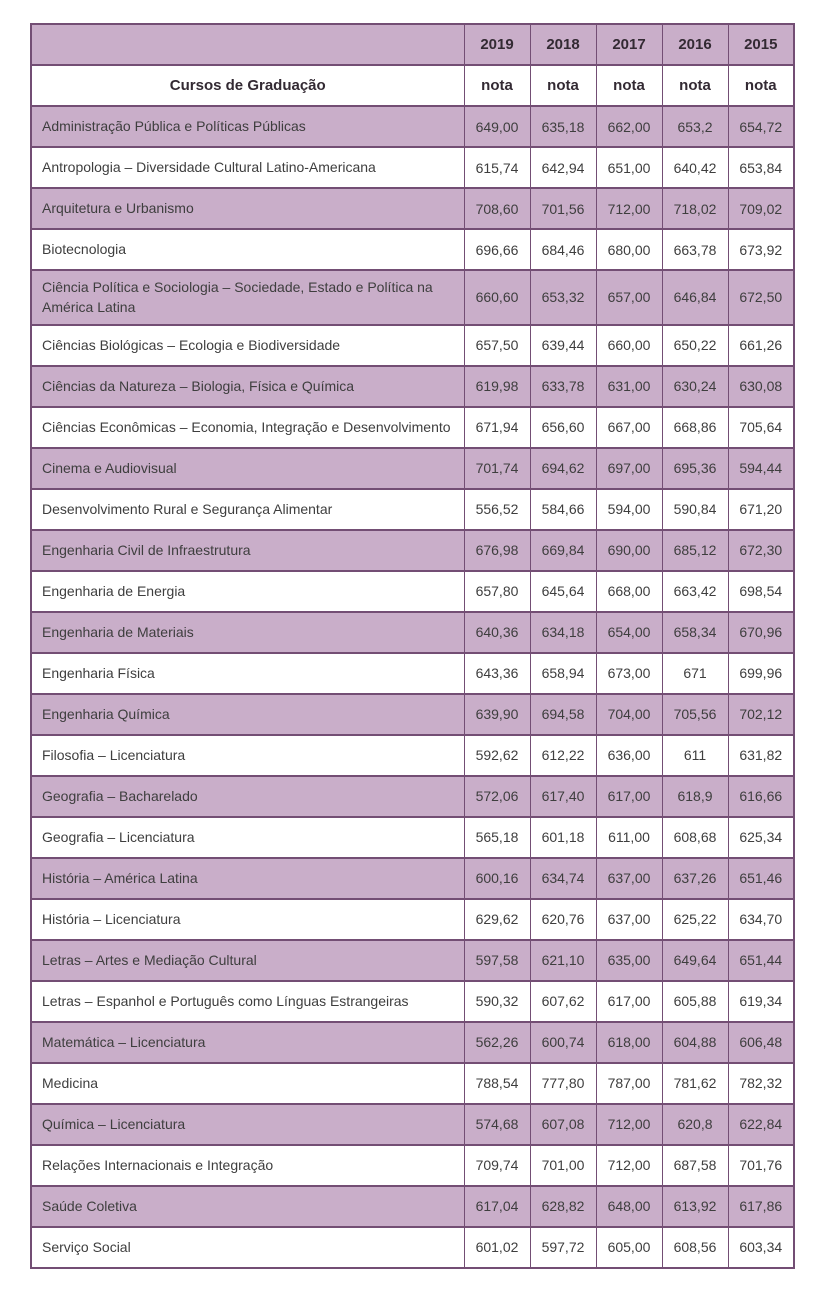 The image size is (821, 1315). Describe the element at coordinates (497, 386) in the screenshot. I see `score-2019: 619,98` at that location.